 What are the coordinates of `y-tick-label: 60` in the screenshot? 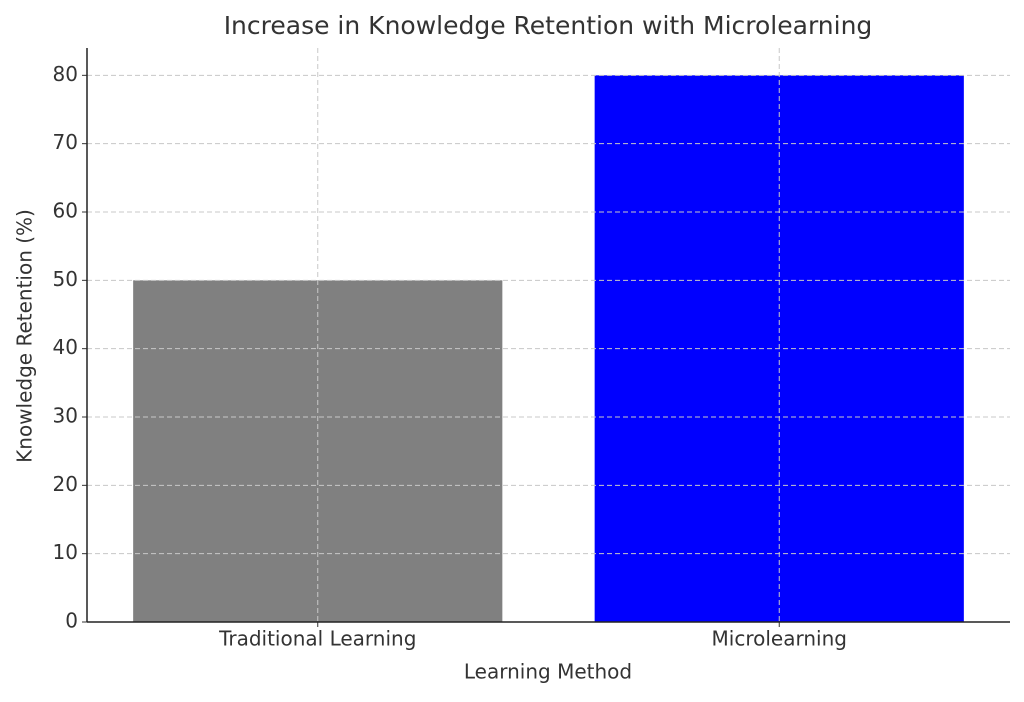 It's located at (65, 211).